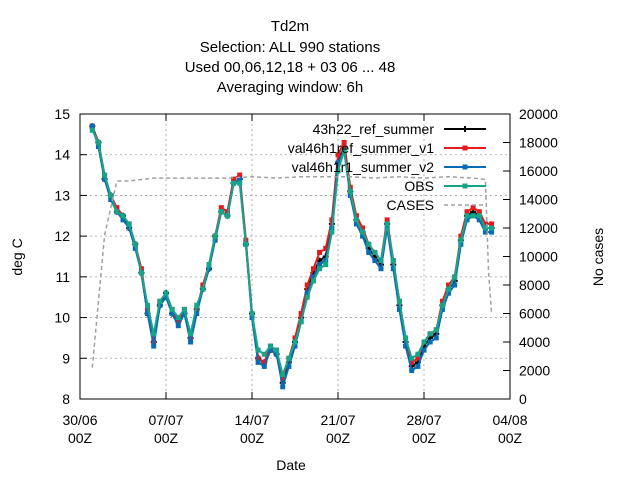 This screenshot has width=640, height=480. I want to click on y2-tick-label: 2000, so click(534, 371).